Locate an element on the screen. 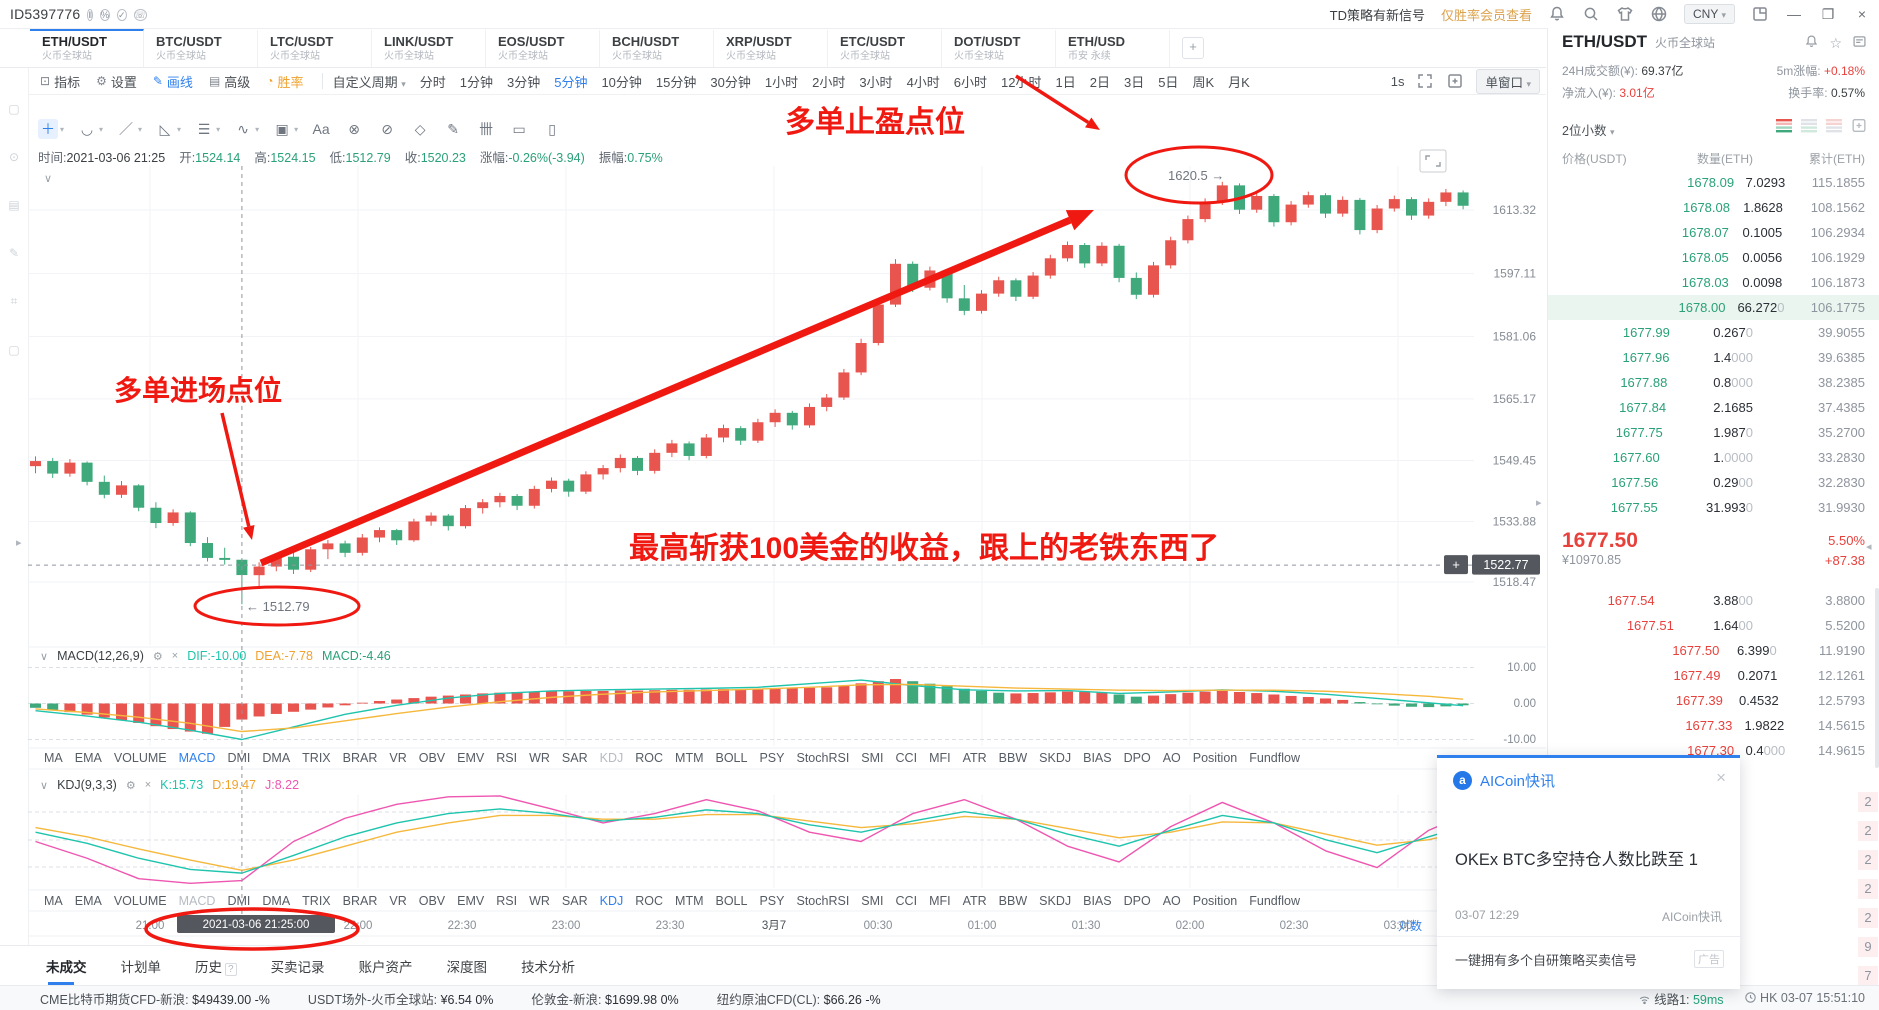 The width and height of the screenshot is (1879, 1010). shape-tool-icon: ▣ ▾ is located at coordinates (287, 128).